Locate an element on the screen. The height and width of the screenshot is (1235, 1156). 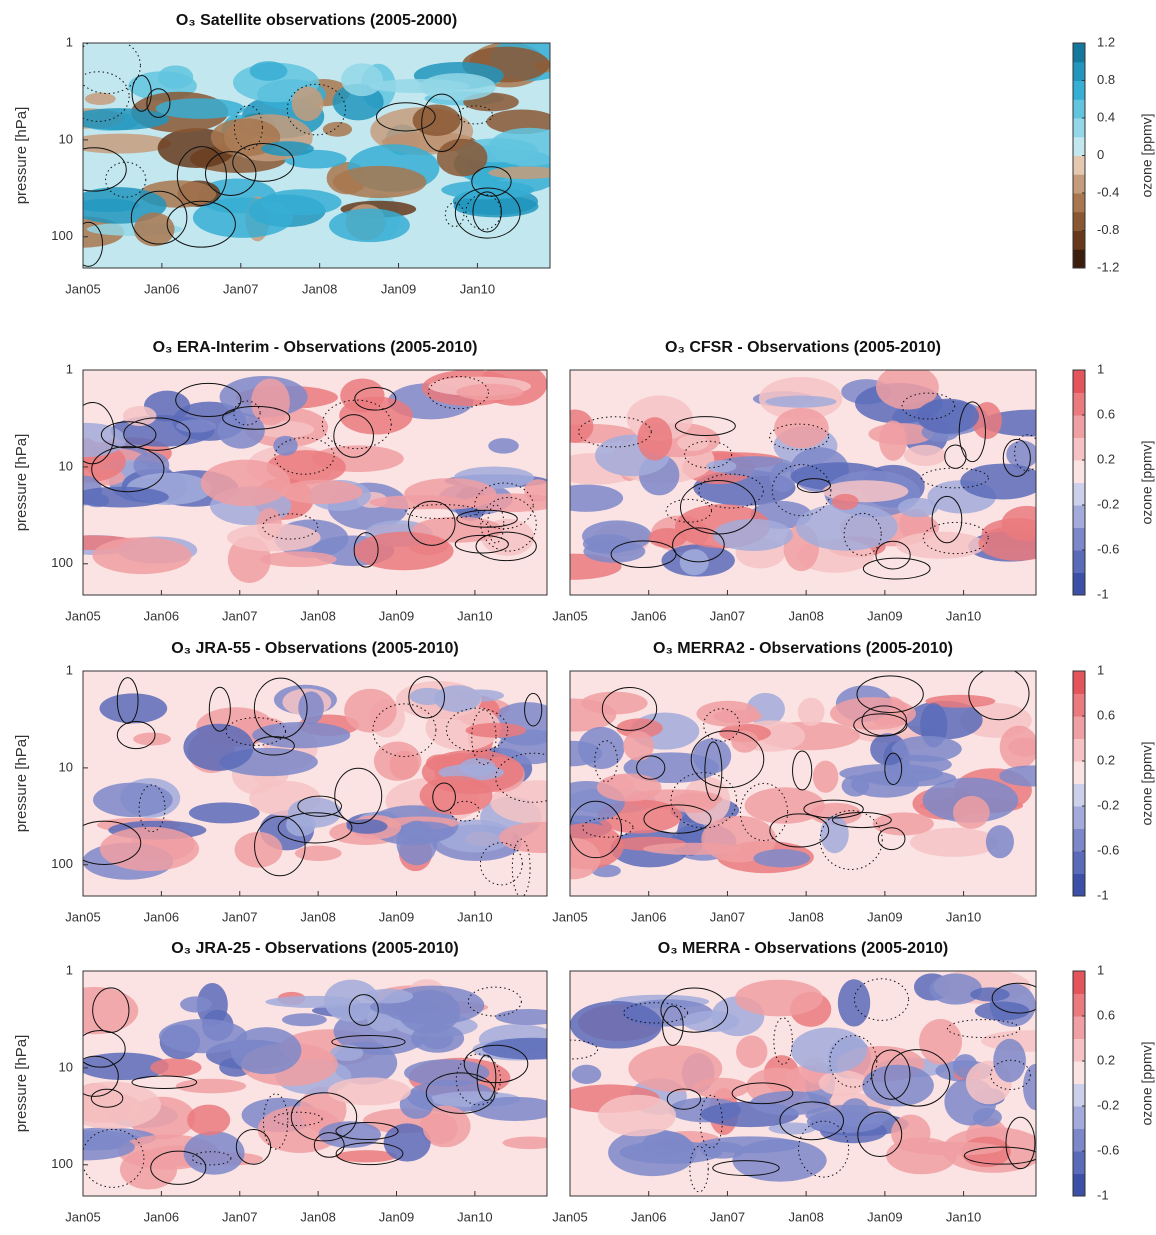
colorbar-tick-label: -1 is located at coordinates (1103, 1194).